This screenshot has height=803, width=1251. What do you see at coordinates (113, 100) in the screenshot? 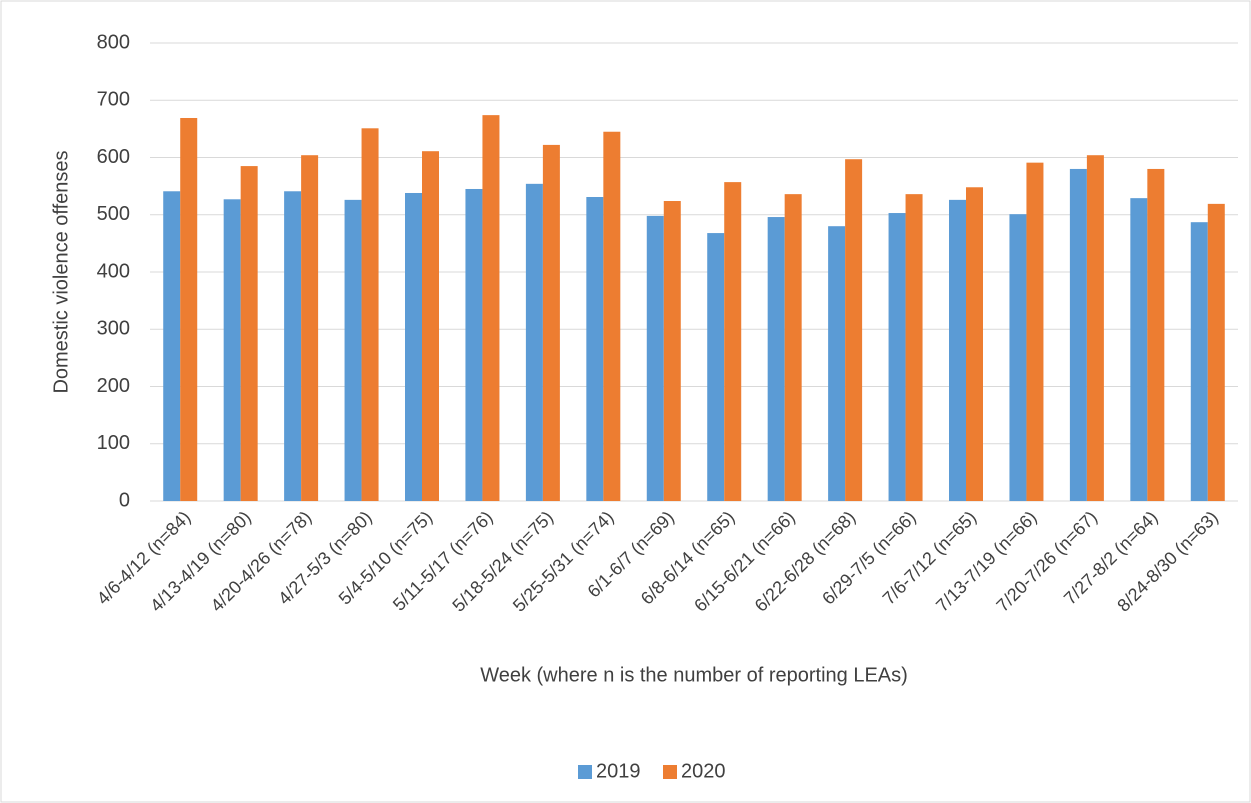
I see `y-tick-label: 700` at bounding box center [113, 100].